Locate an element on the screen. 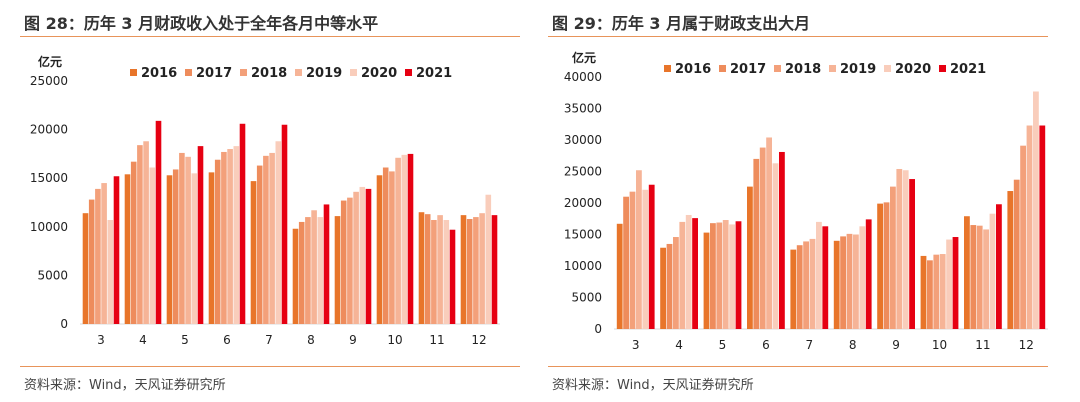 This screenshot has height=402, width=1080. x-tick-label: 11 is located at coordinates (436, 340).